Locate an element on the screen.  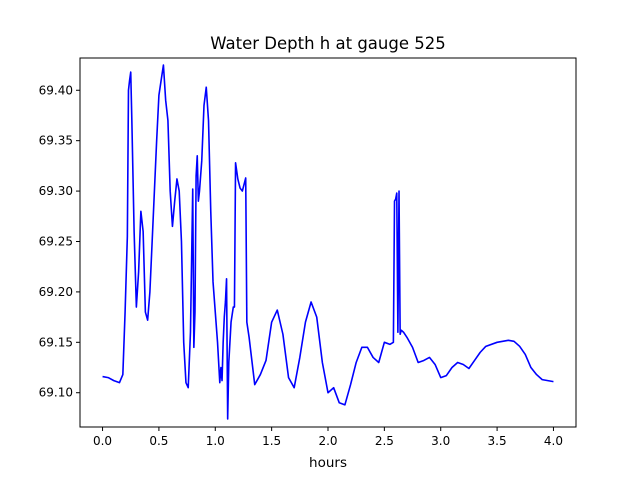
x-axis-label: hours is located at coordinates (328, 463).